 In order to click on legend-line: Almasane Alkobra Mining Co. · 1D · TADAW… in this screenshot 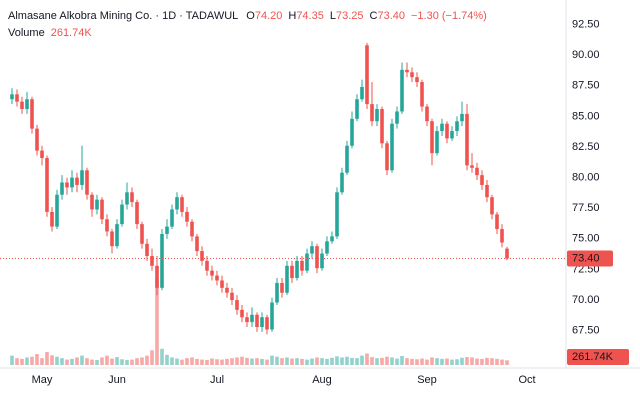, I will do `click(247, 16)`.